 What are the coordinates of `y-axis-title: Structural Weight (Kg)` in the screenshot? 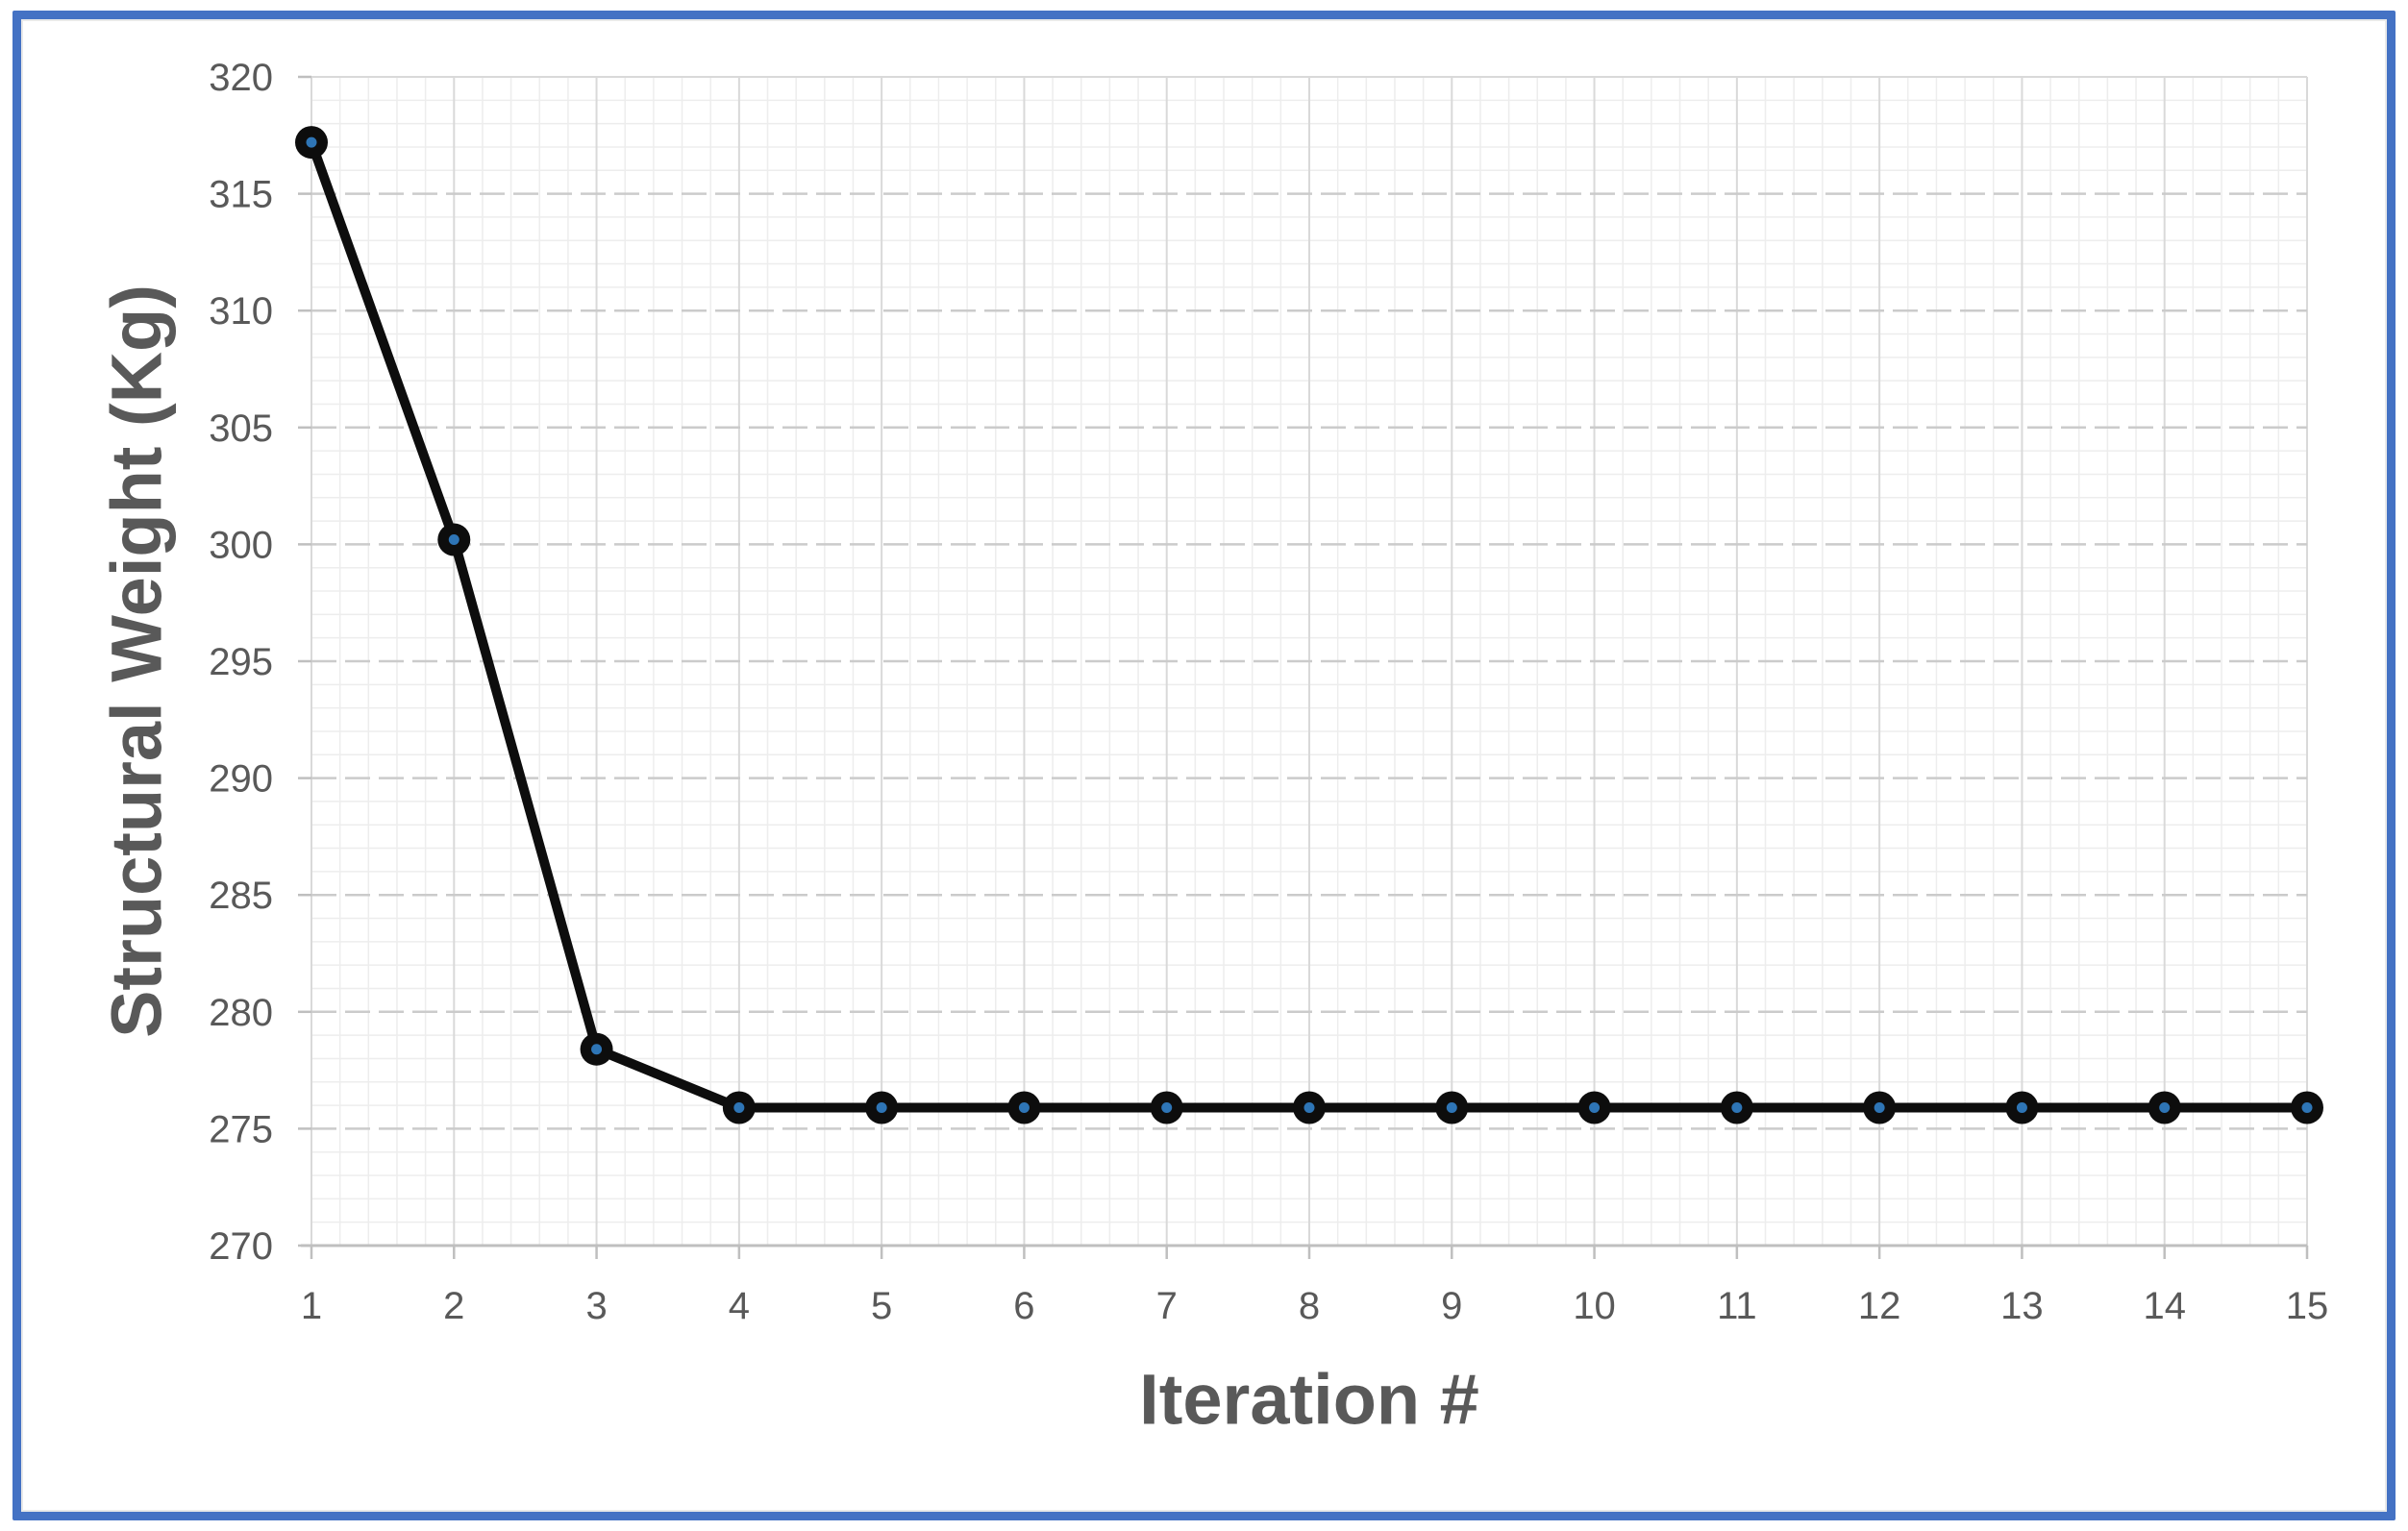 It's located at (136, 661).